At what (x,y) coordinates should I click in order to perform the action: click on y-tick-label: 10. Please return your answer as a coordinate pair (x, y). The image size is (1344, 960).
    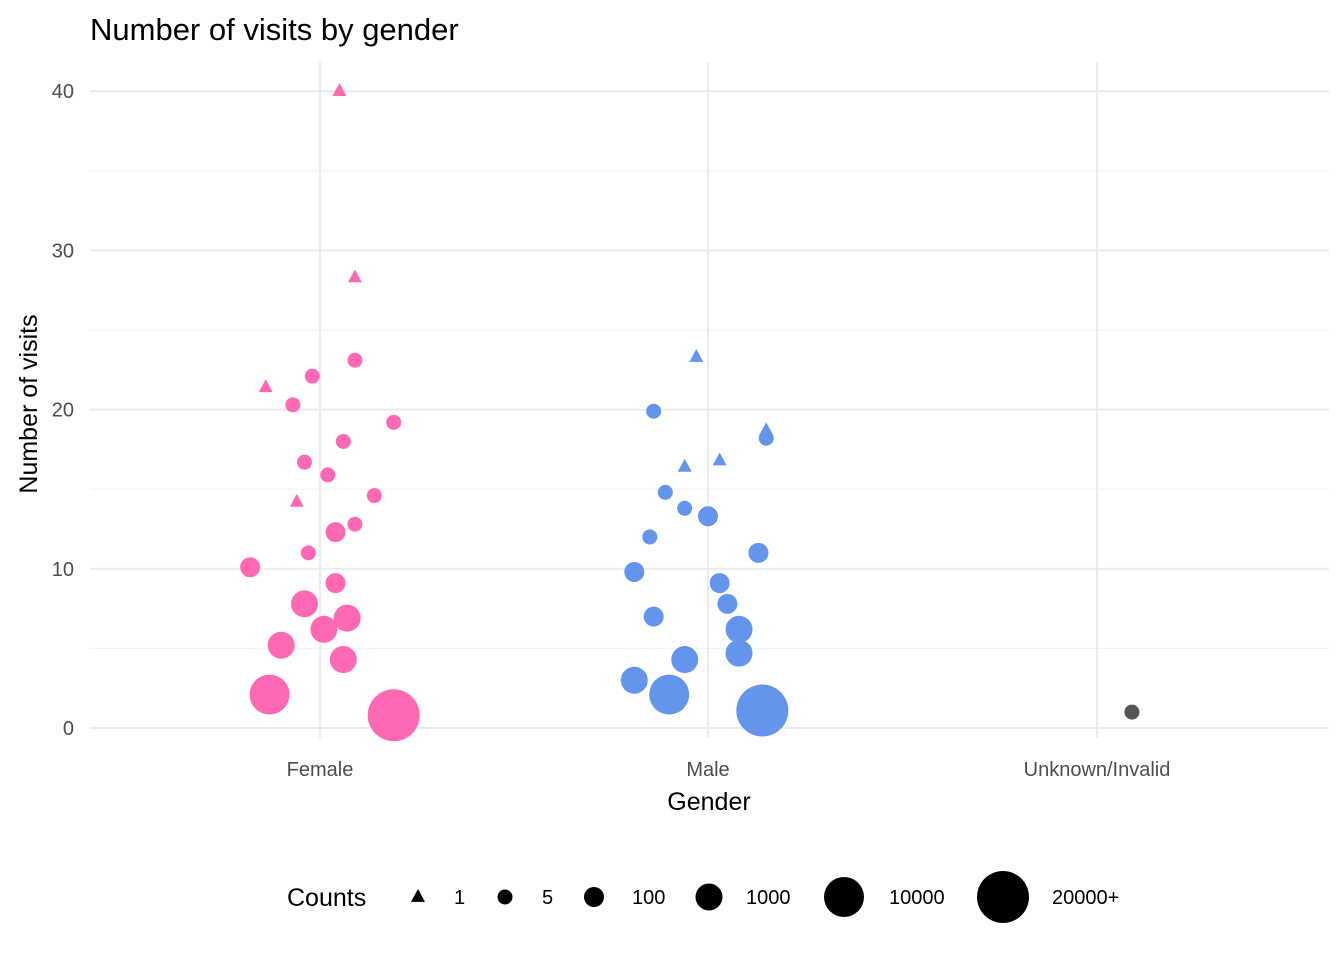
    Looking at the image, I should click on (63, 570).